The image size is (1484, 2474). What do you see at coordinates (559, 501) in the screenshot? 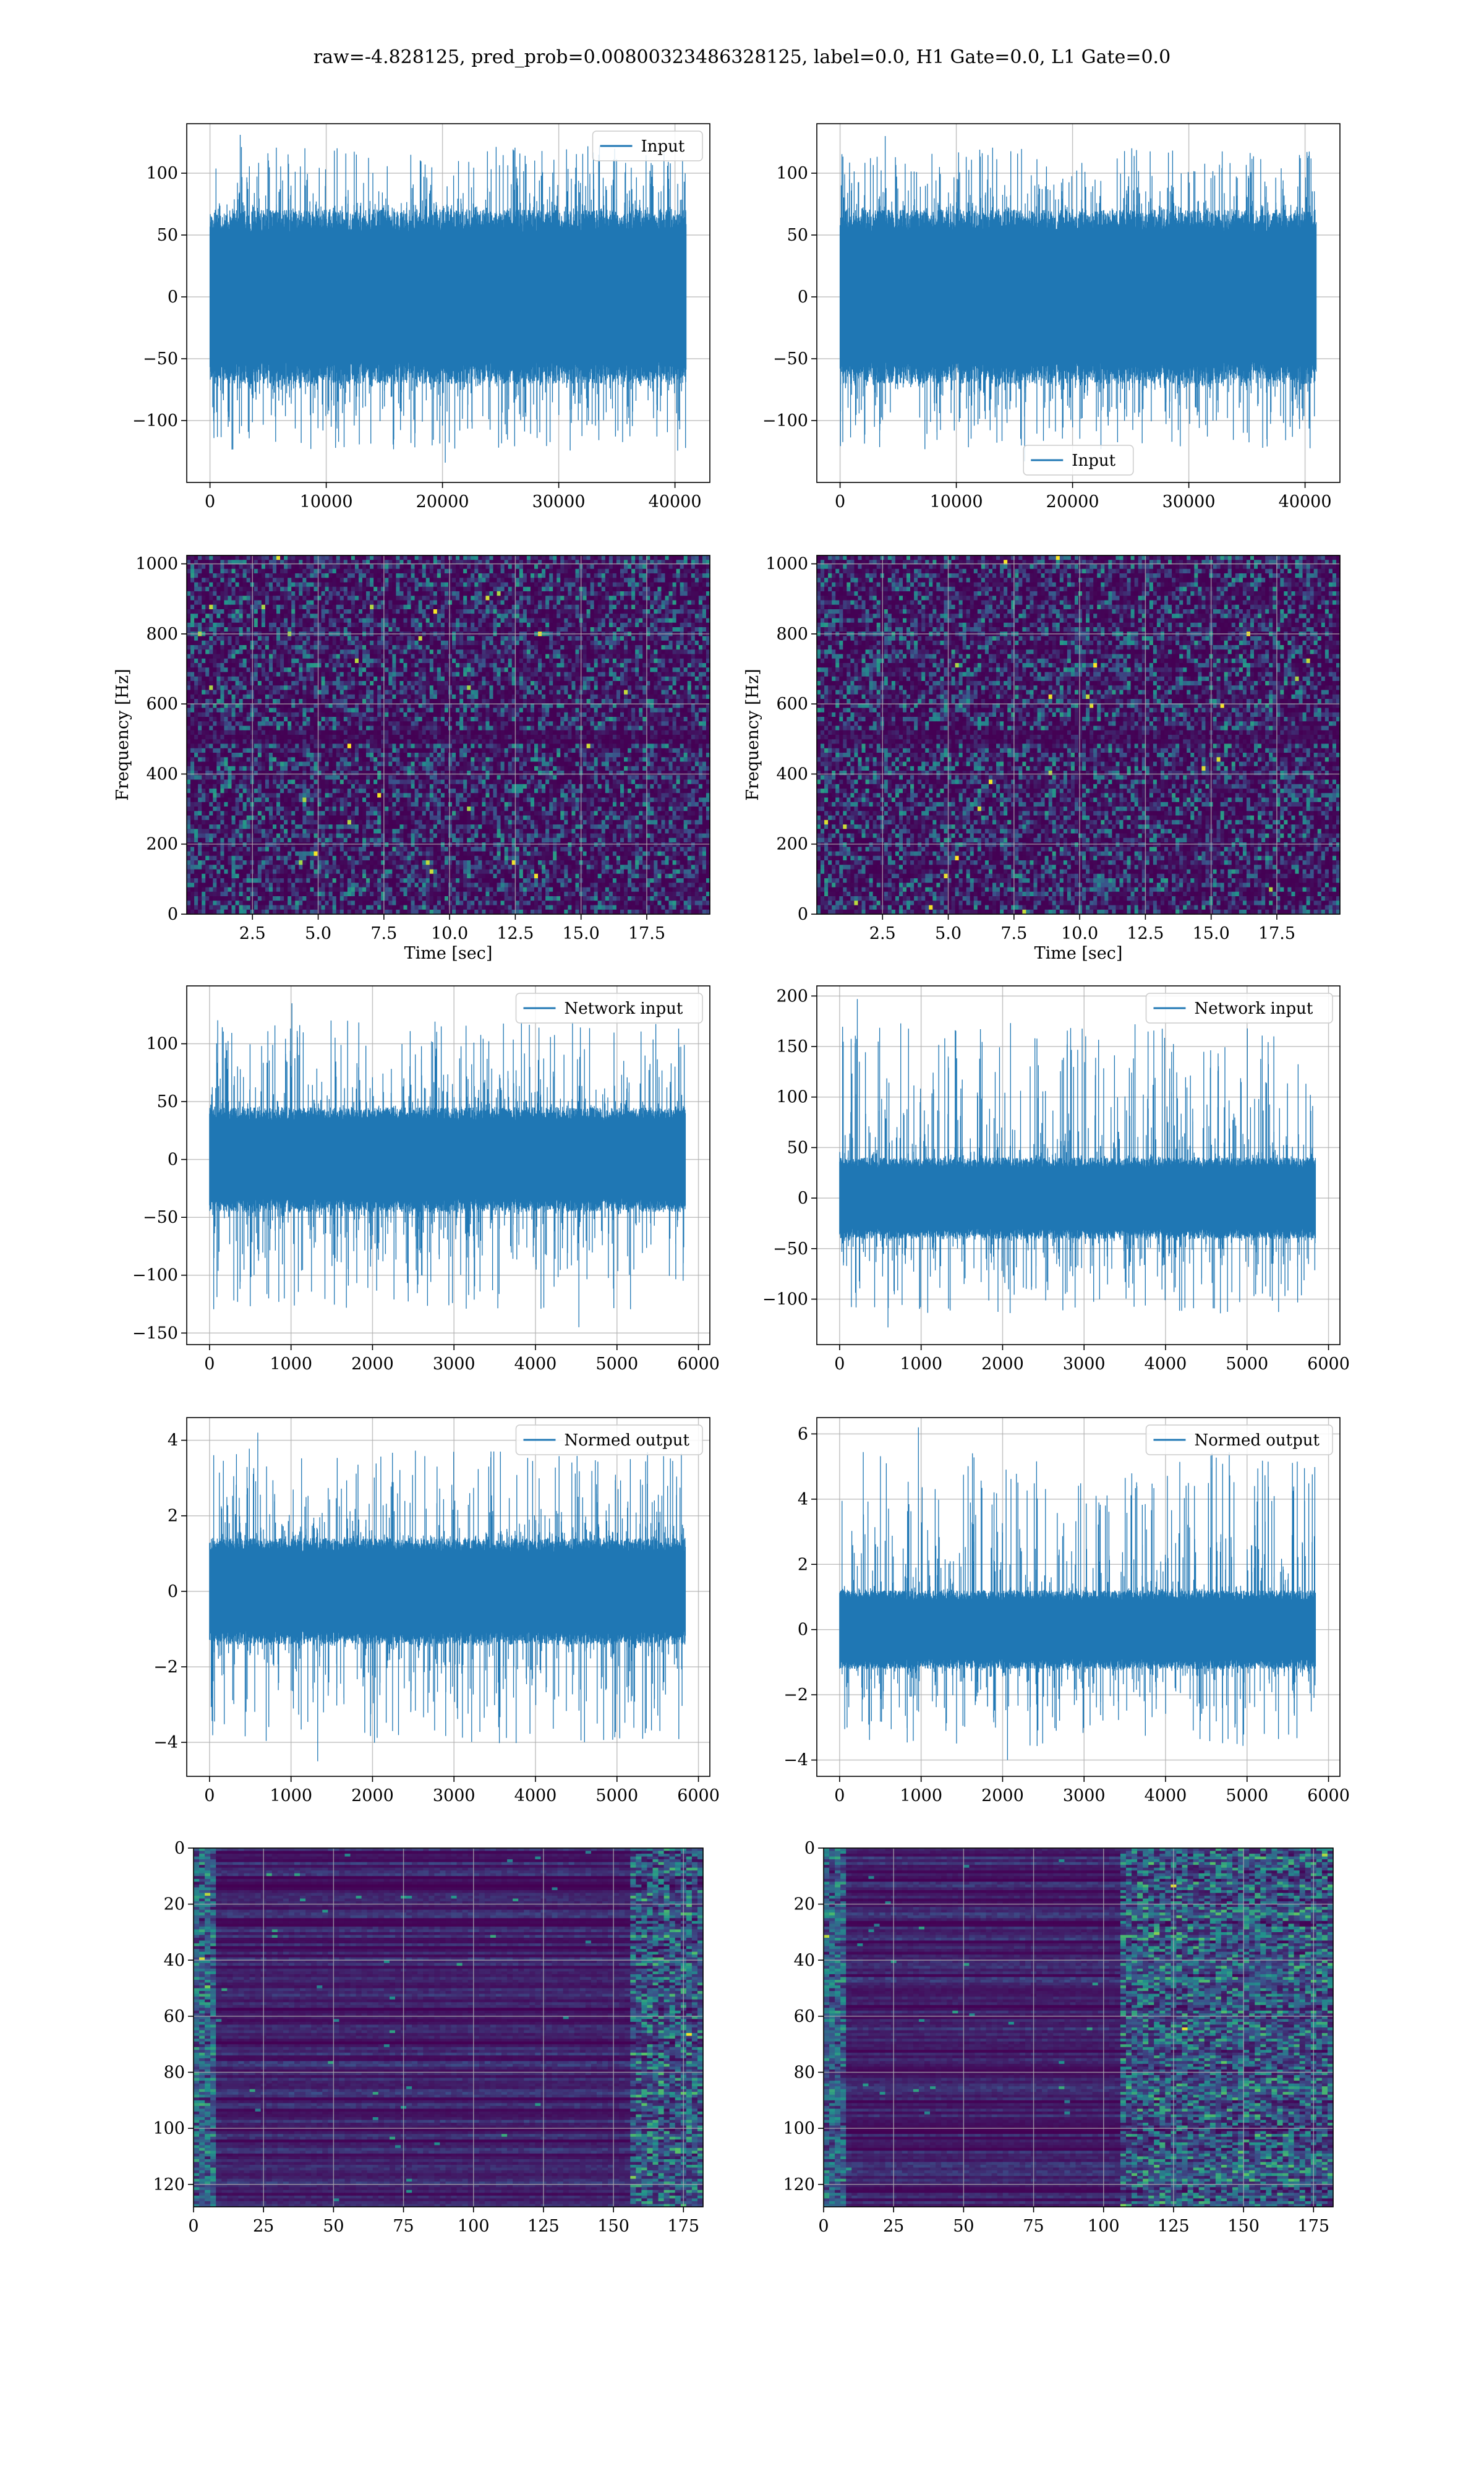
I see `x-tick-label: 30000` at bounding box center [559, 501].